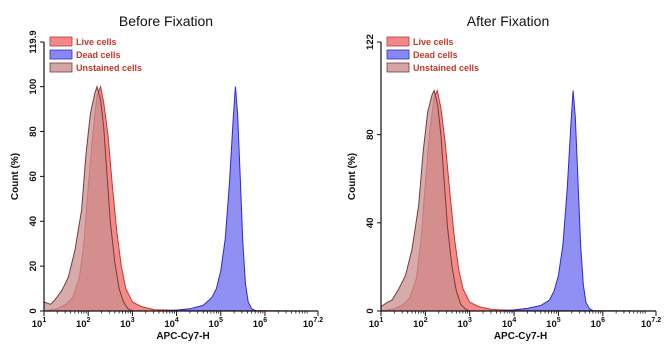 Image resolution: width=668 pixels, height=345 pixels. Describe the element at coordinates (33, 266) in the screenshot. I see `y-tick-label: 20` at that location.